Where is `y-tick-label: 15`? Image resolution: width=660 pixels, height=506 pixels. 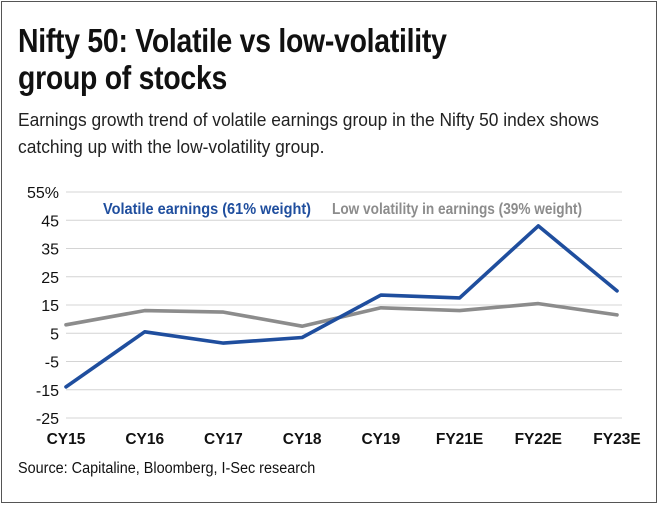 y-tick-label: 15 is located at coordinates (50, 306).